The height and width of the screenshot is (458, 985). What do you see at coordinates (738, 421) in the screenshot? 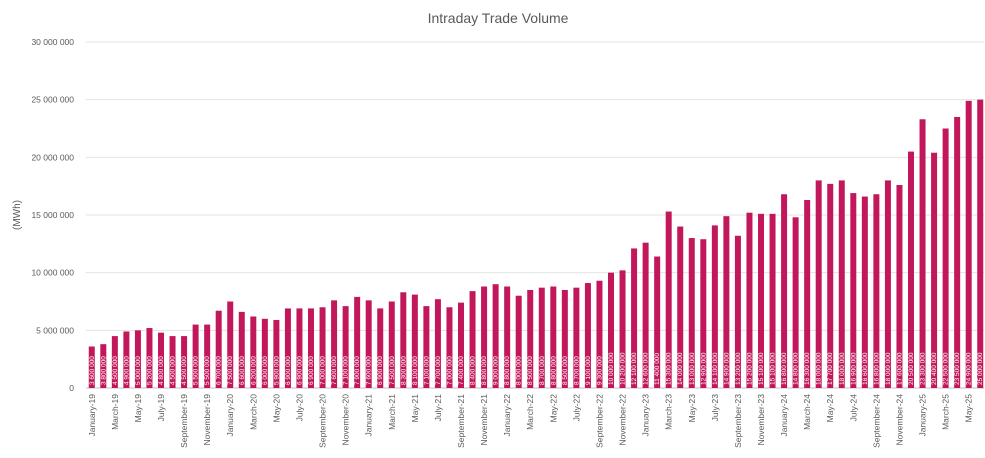
I see `x-tick-label: September-23` at bounding box center [738, 421].